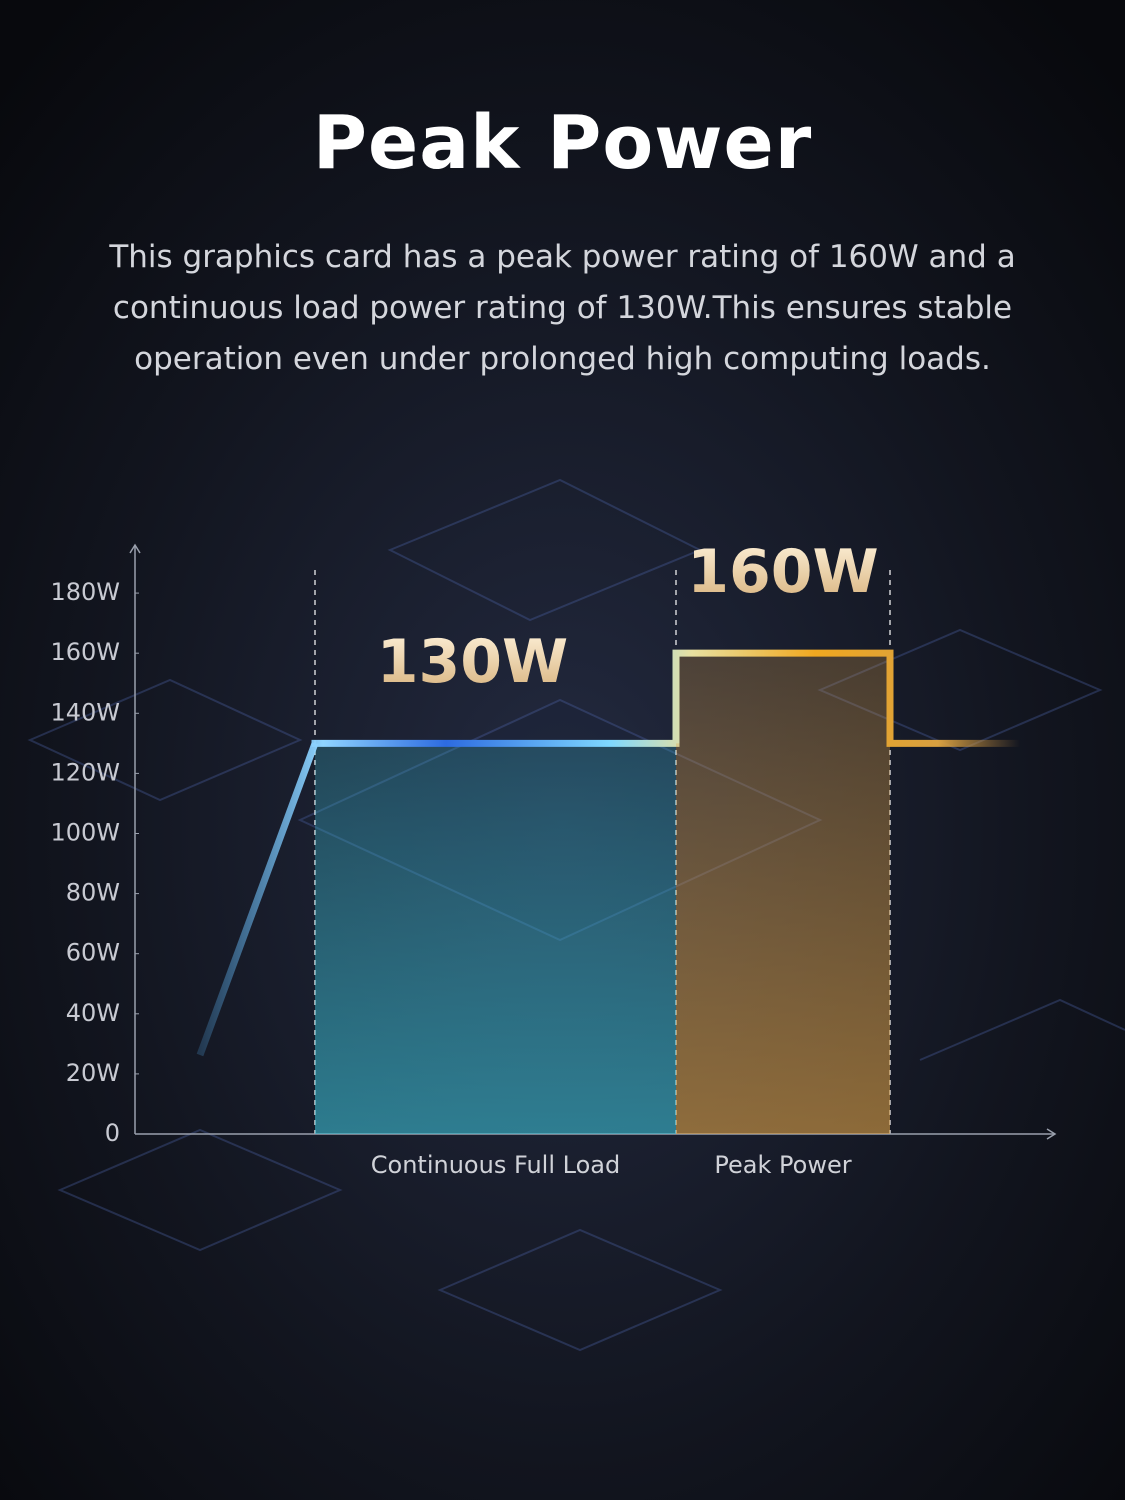  I want to click on title: Peak Power, so click(562, 143).